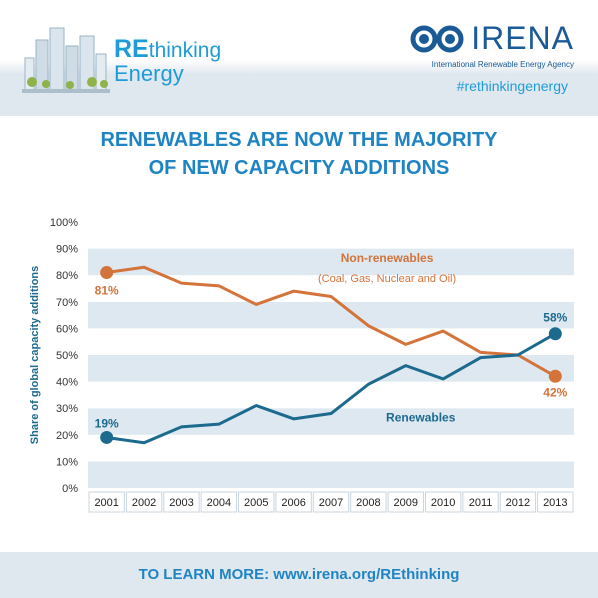 The image size is (598, 598). Describe the element at coordinates (35, 355) in the screenshot. I see `y-axis-label: Share of global capacity additions` at that location.